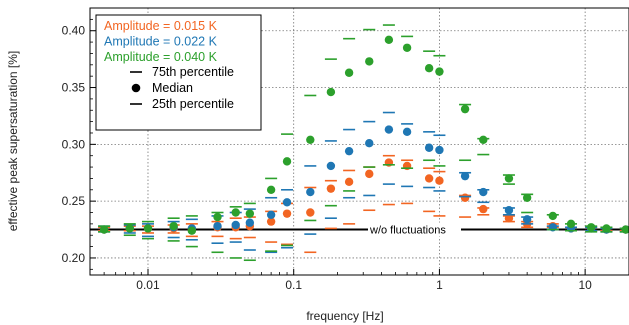  I want to click on y-tick-label: 0.40, so click(74, 31).